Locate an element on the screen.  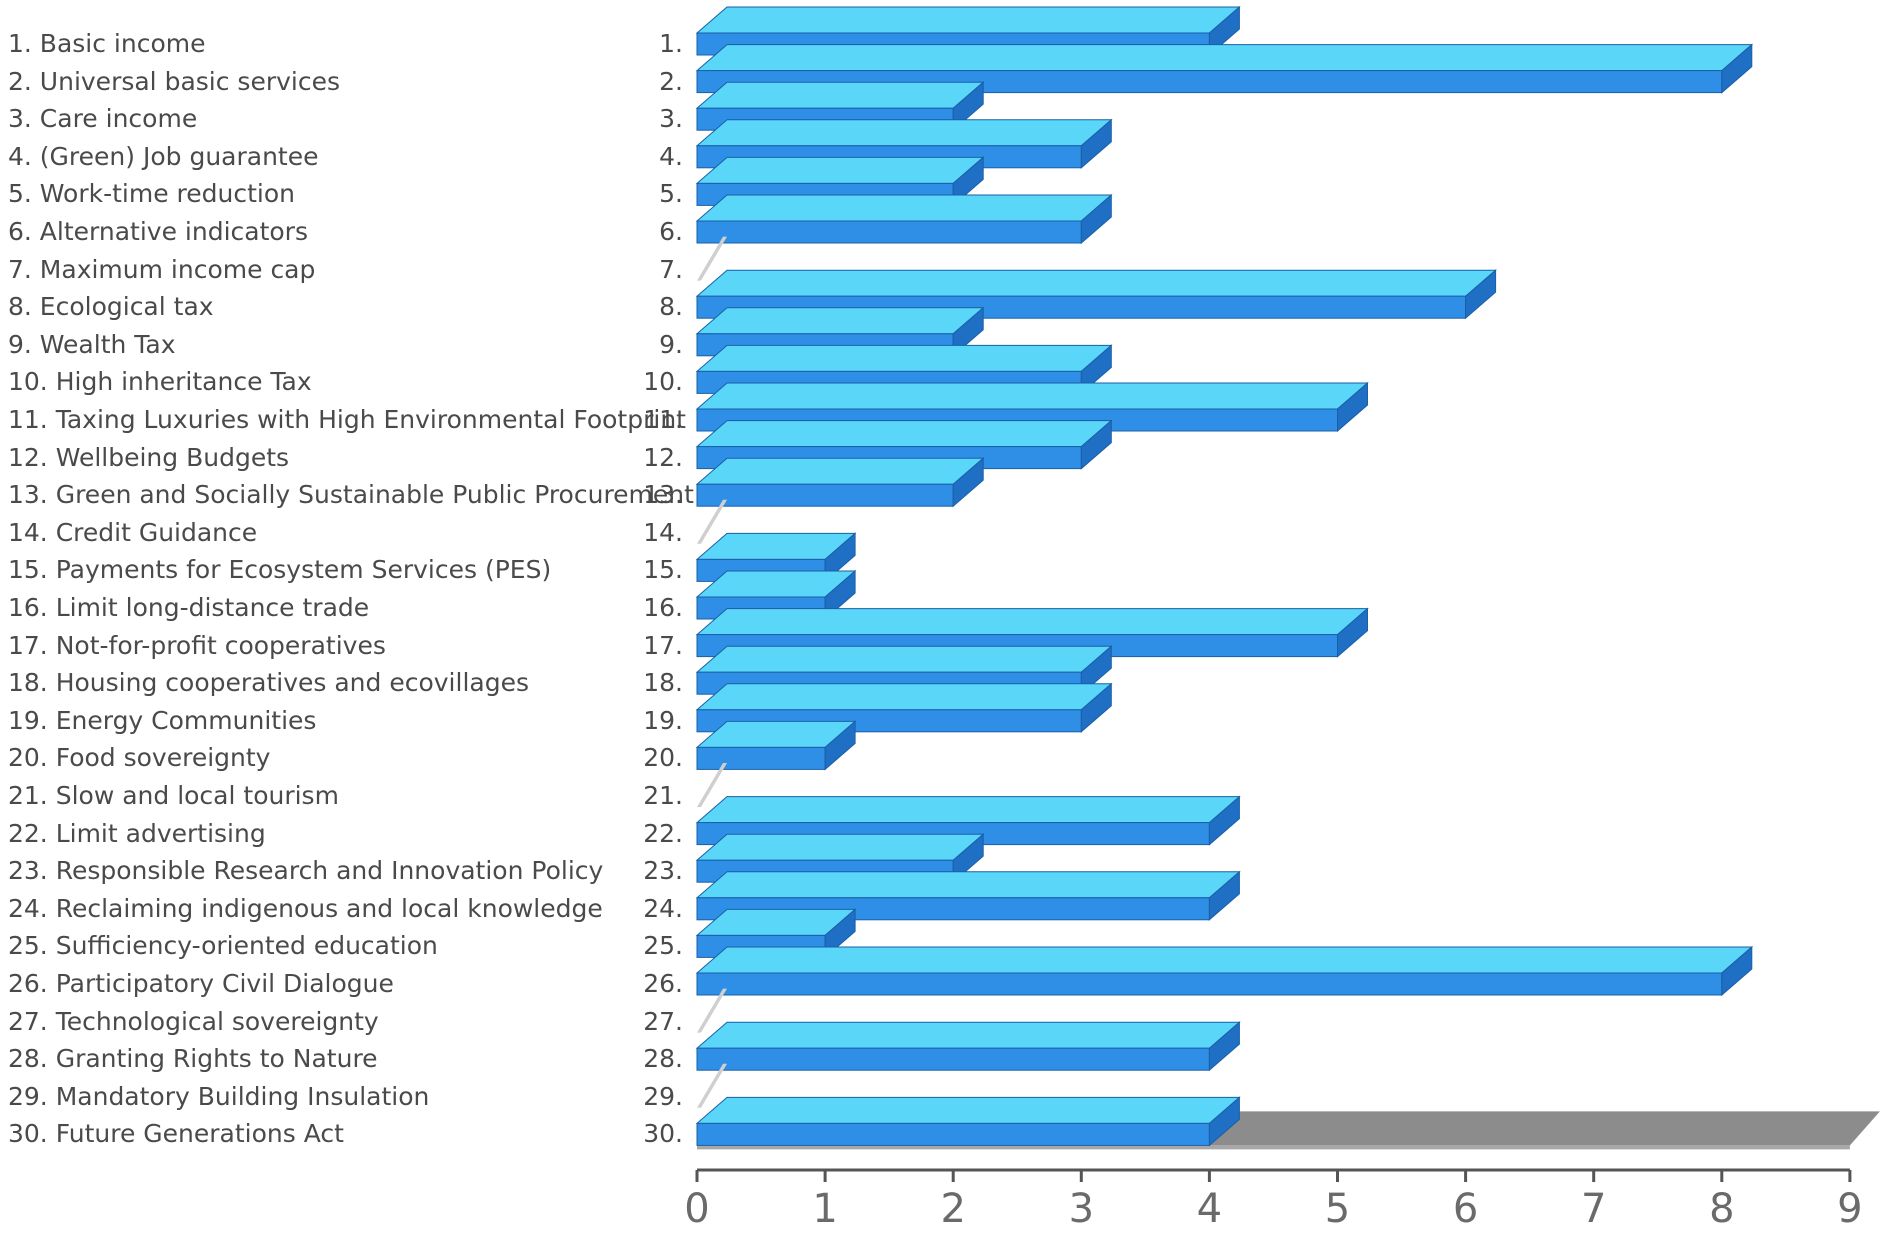
category-number: 29. is located at coordinates (663, 1096).